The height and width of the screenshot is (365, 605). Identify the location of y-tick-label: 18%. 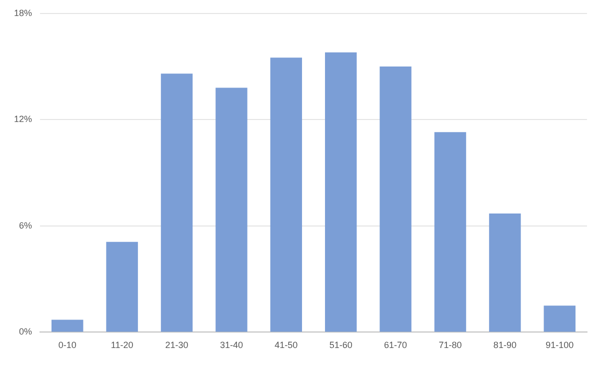
(23, 13).